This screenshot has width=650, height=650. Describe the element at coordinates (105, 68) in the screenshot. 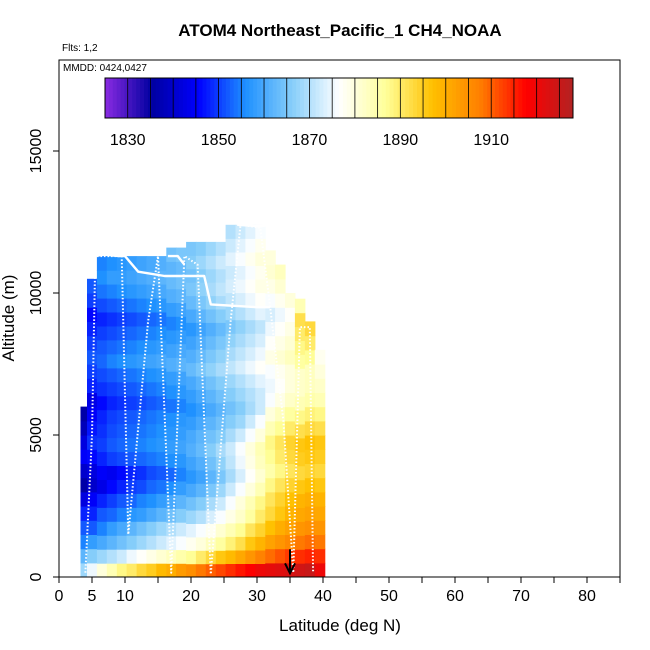

I see `dates-label: MMDD: 0424,0427` at that location.